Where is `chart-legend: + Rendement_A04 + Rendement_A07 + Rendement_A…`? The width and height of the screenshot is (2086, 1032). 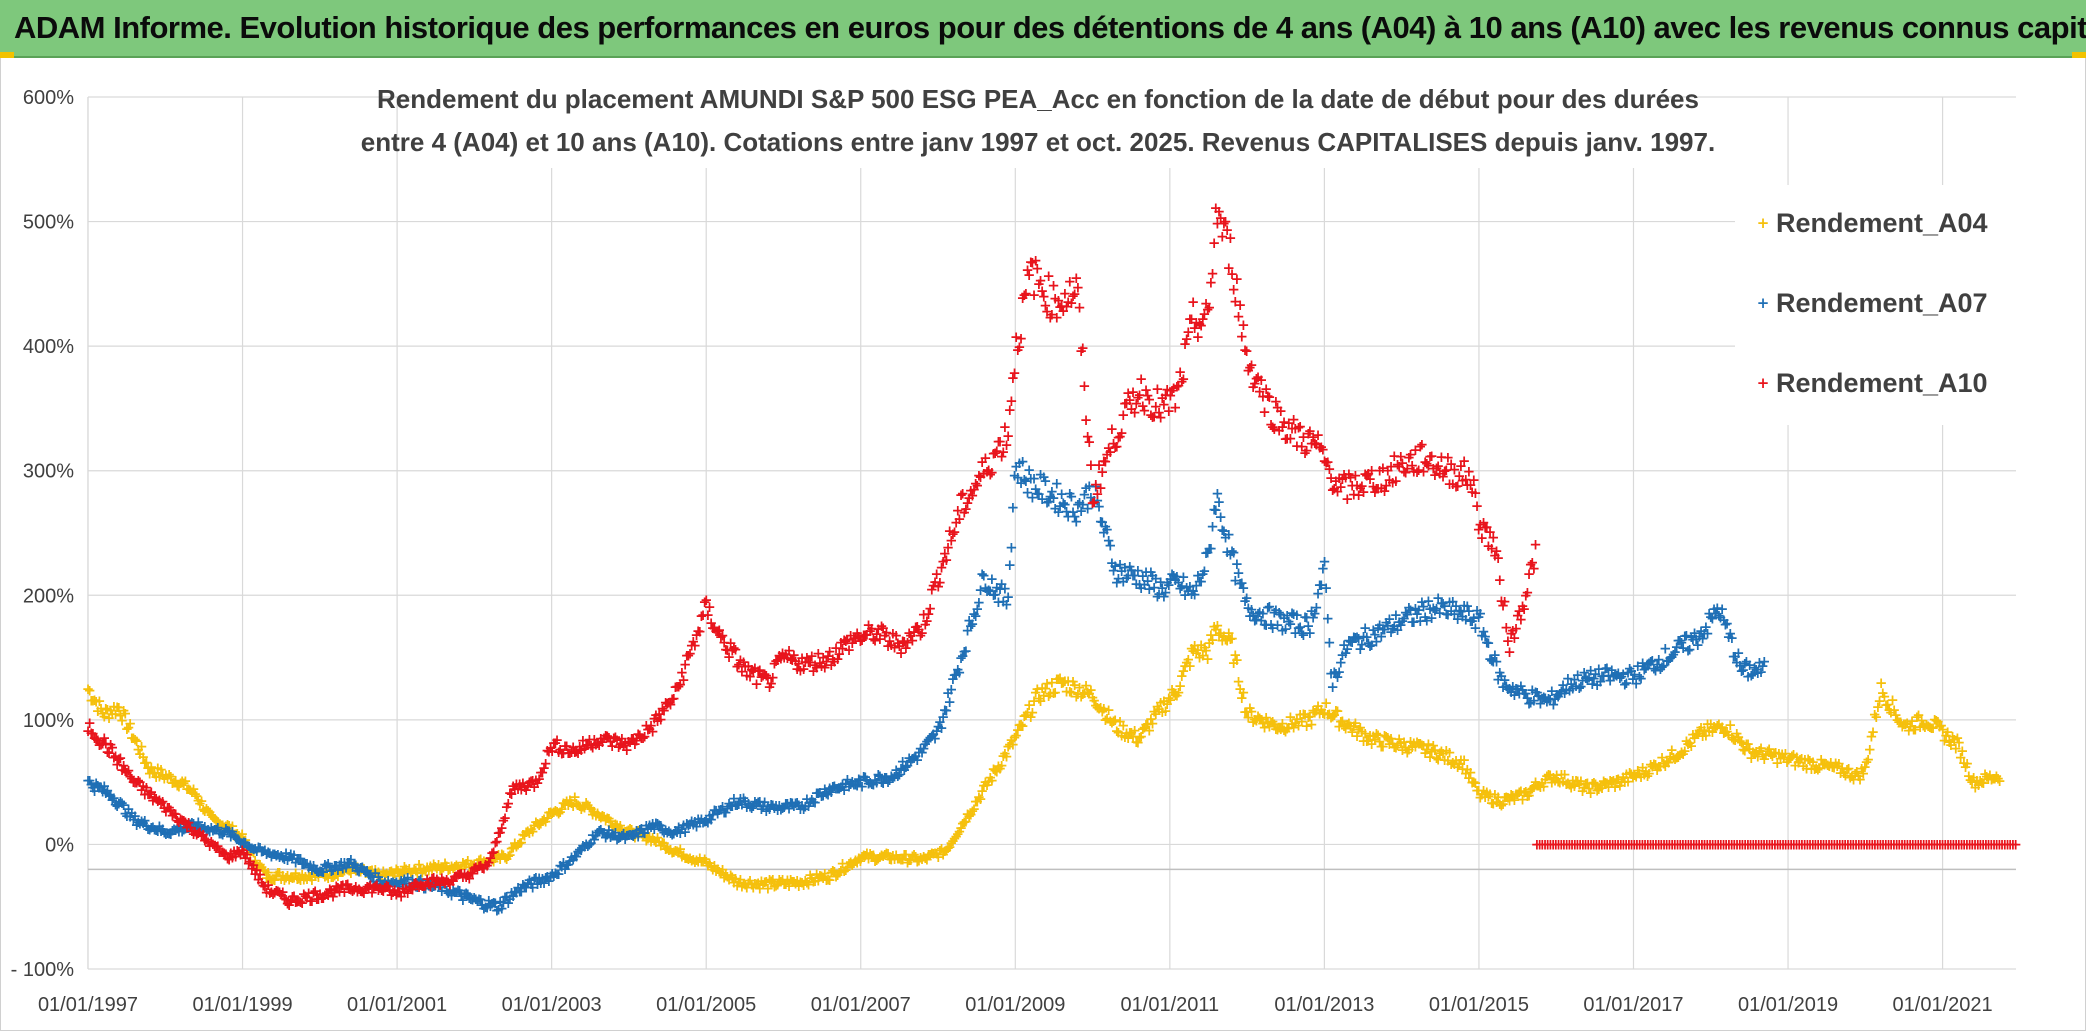
chart-legend: + Rendement_A04 + Rendement_A07 + Rendement_A… is located at coordinates (1885, 305).